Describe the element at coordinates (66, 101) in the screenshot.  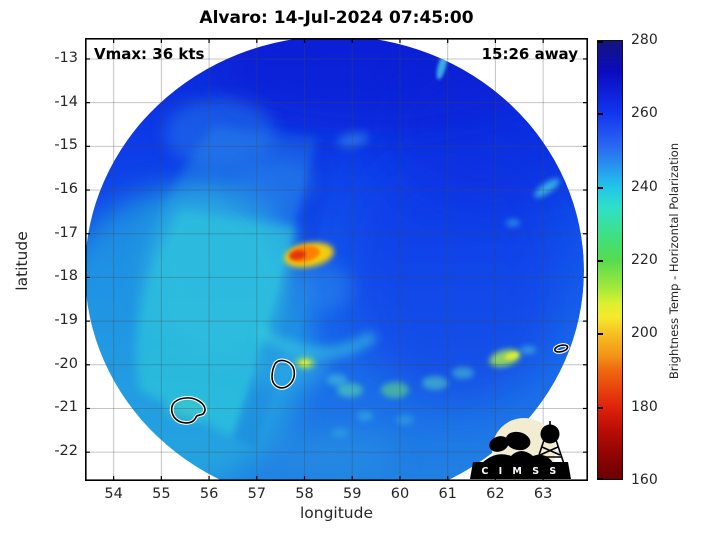
I see `y-tick-label: -14` at that location.